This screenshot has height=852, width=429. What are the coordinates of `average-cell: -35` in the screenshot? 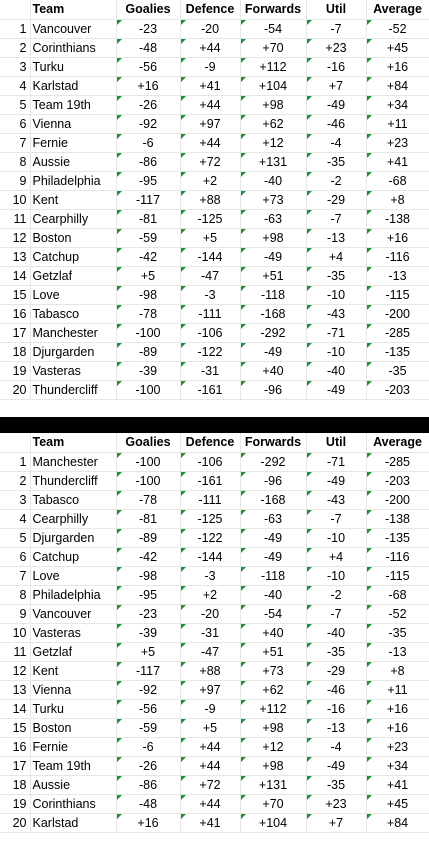 It's located at (397, 633).